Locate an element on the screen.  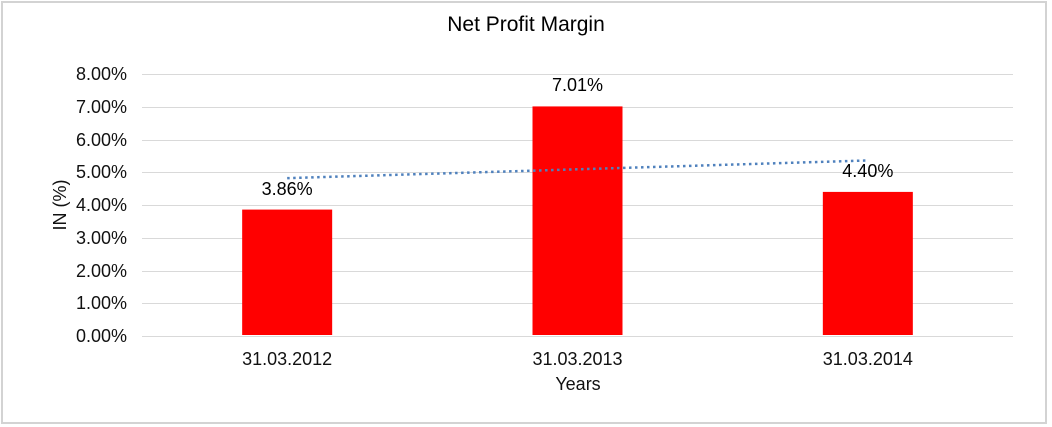
y-tick-label: 7.00% is located at coordinates (101, 106).